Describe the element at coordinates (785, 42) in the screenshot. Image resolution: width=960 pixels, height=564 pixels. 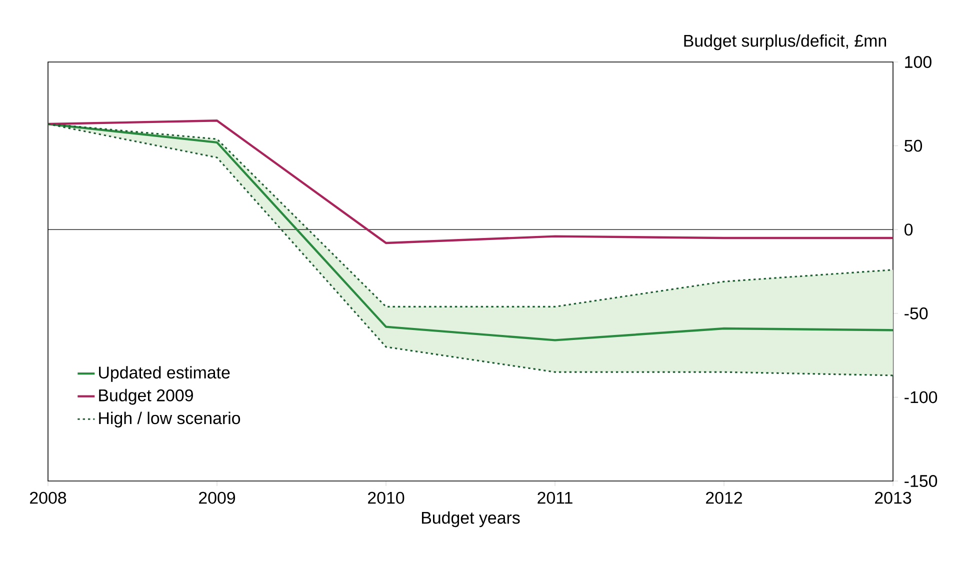
I see `y-axis-title: Budget surplus/deficit, £mn` at that location.